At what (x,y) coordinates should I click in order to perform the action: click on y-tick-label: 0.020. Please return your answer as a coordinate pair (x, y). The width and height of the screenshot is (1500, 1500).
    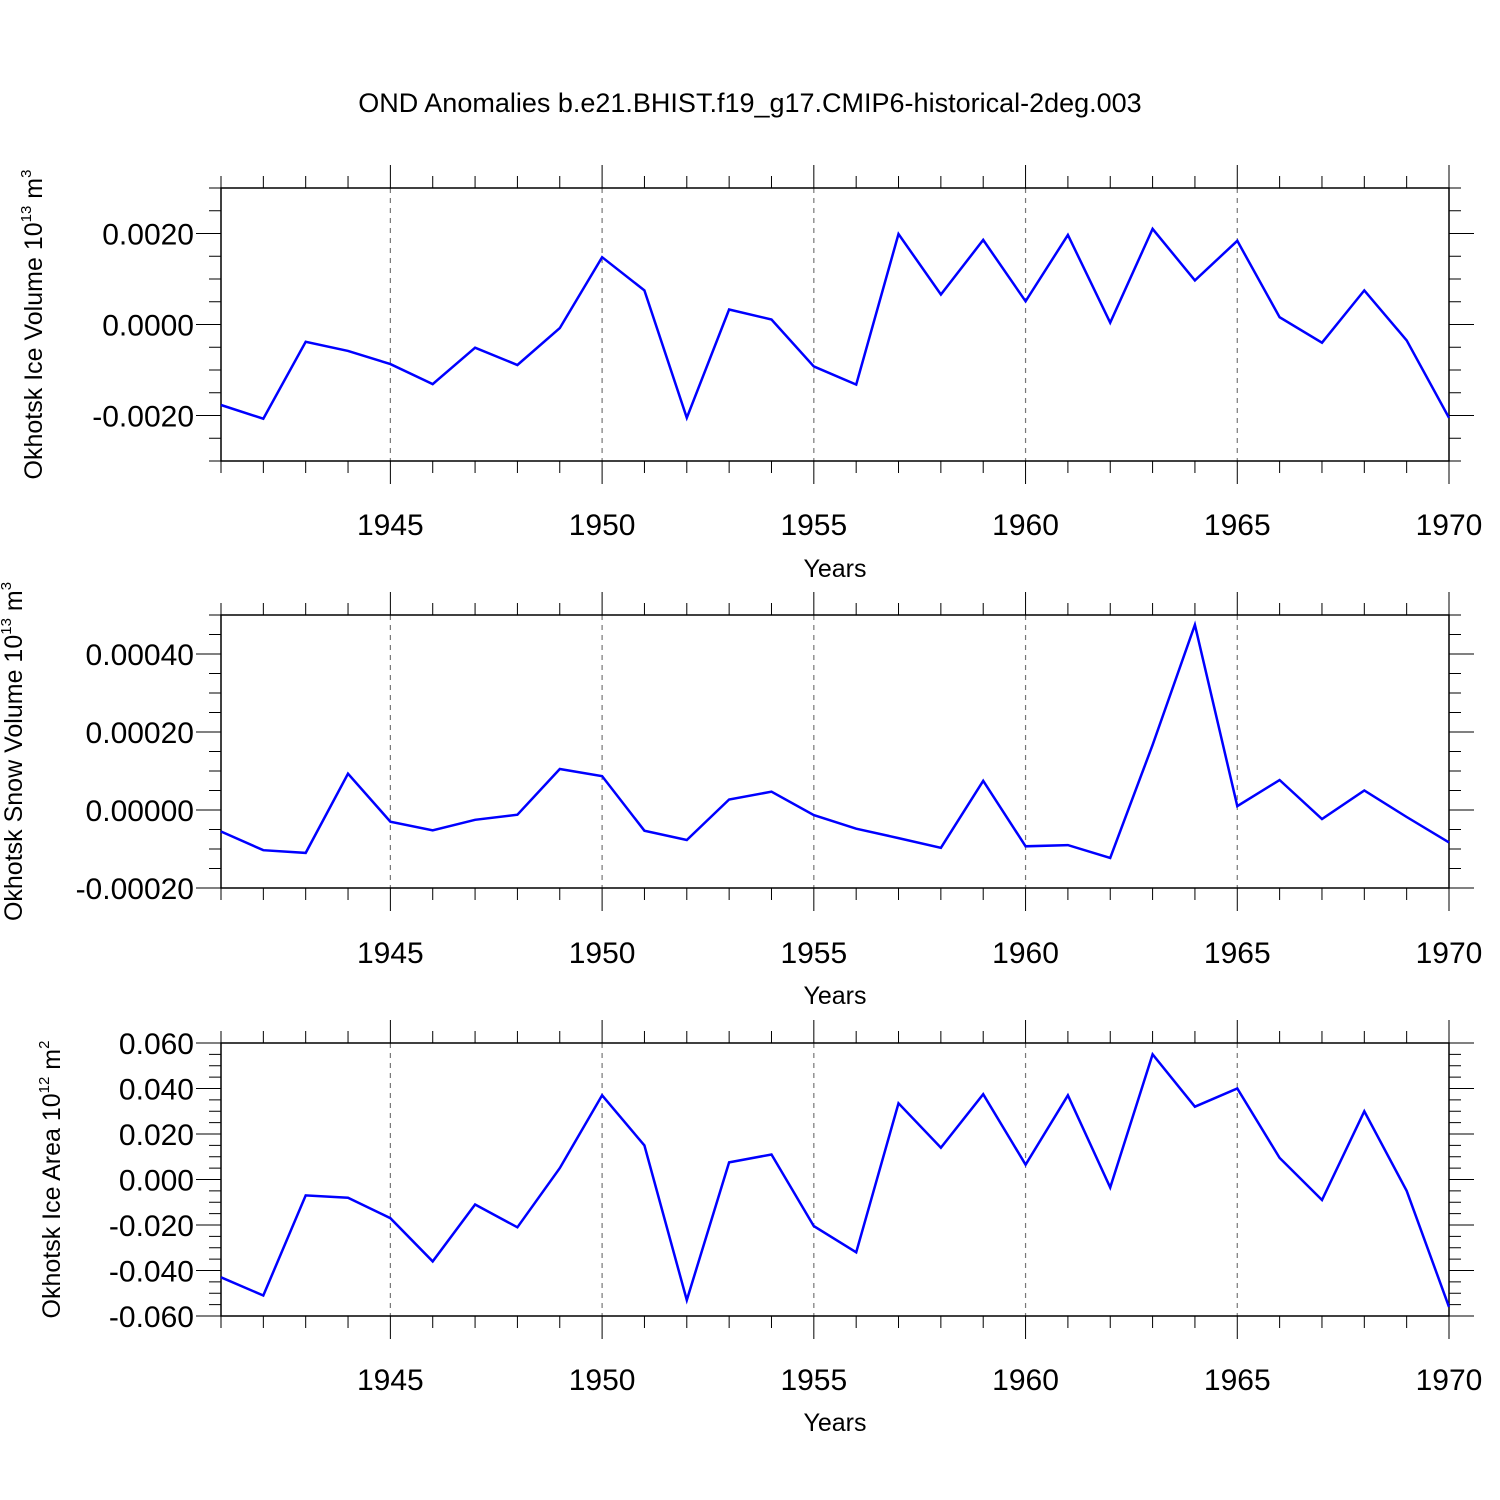
    Looking at the image, I should click on (156, 1135).